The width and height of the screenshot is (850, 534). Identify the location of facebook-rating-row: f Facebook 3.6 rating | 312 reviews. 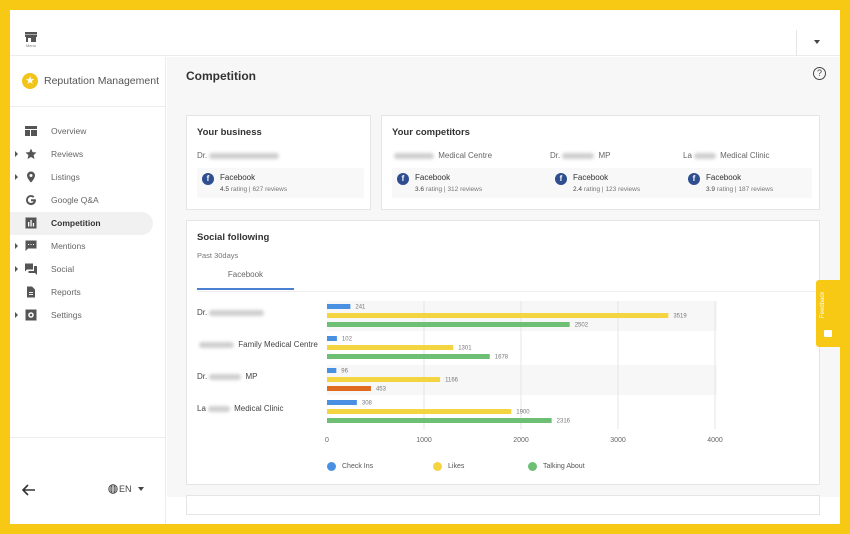
(452, 183).